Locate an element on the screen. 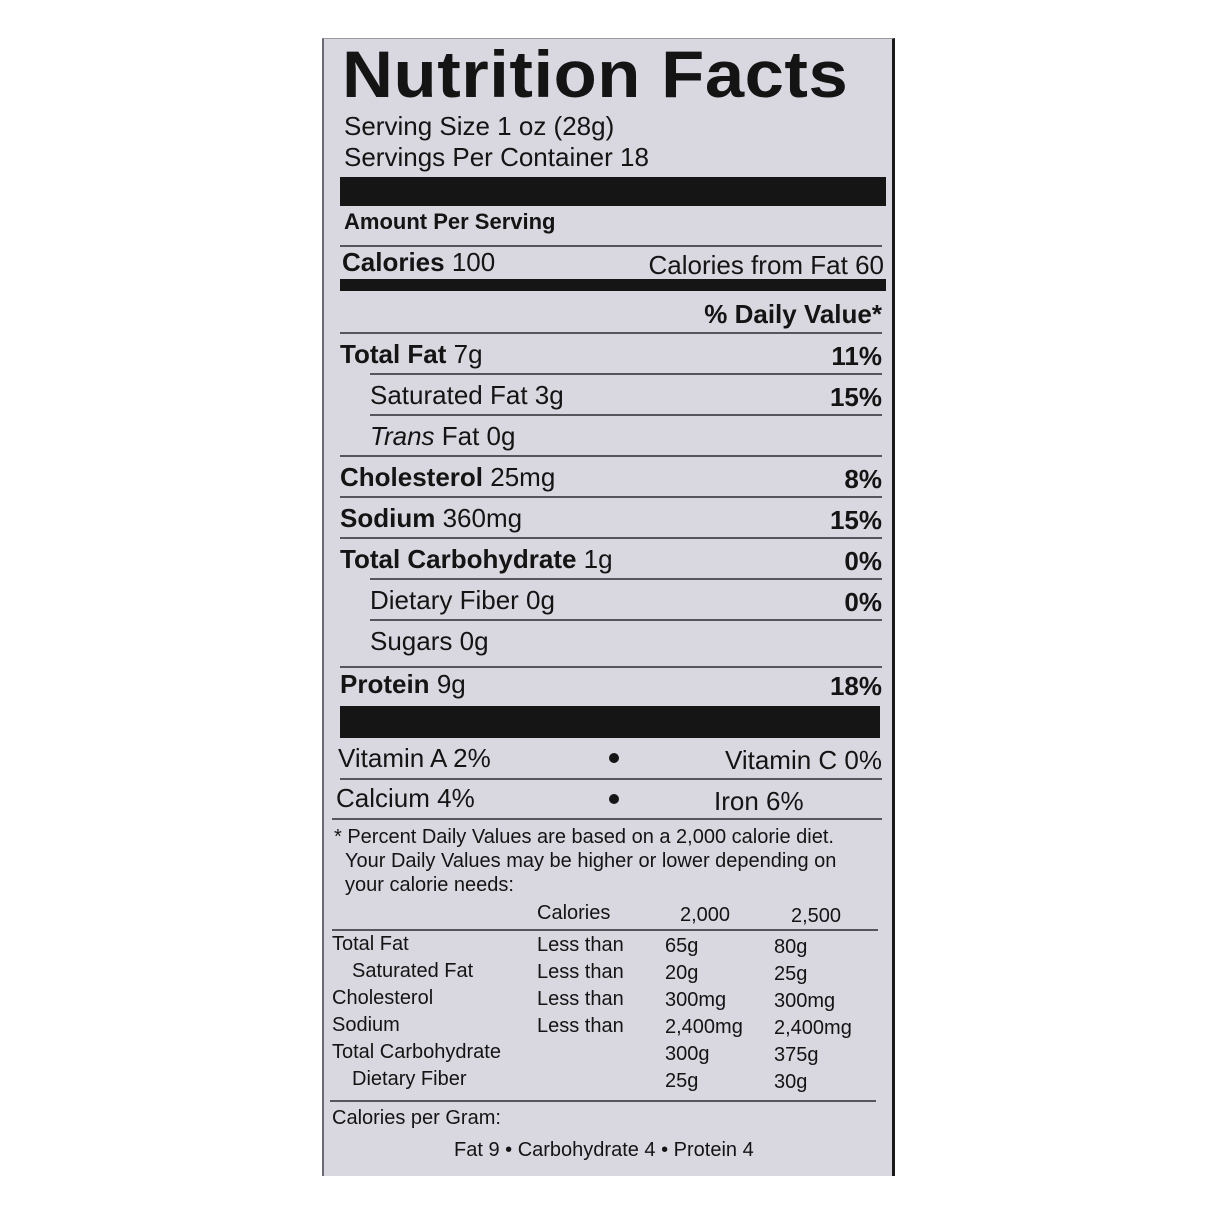  vitamin-c: Vitamin C 0% is located at coordinates (803, 760).